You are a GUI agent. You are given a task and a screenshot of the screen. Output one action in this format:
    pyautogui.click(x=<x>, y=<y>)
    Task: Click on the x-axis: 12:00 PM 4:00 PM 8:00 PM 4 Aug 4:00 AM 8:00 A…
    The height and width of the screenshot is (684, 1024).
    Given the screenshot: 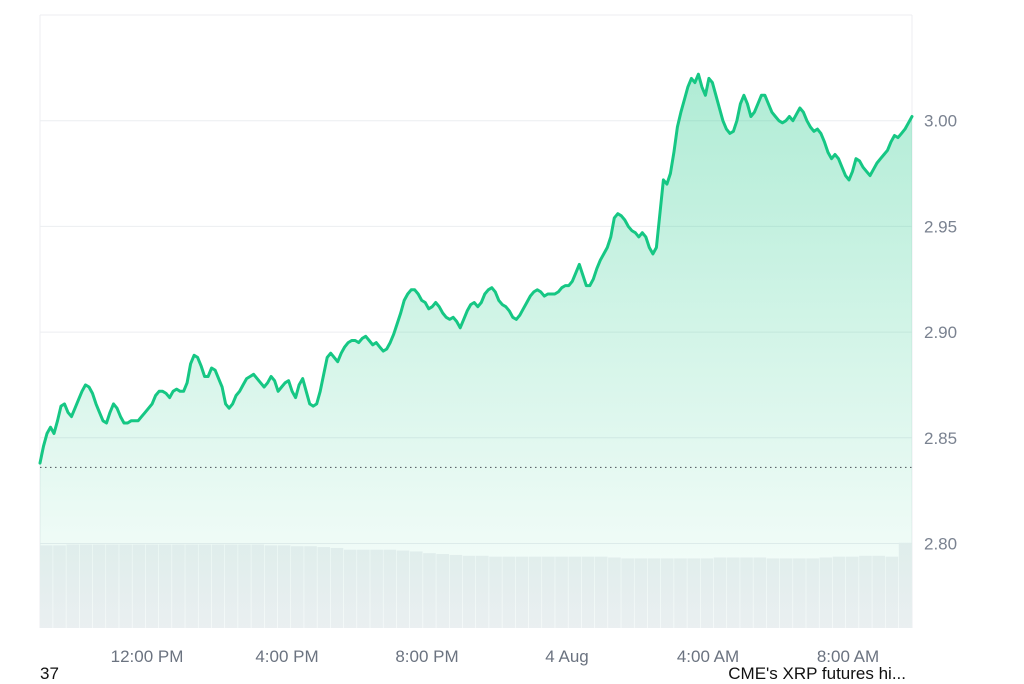 What is the action you would take?
    pyautogui.click(x=495, y=656)
    